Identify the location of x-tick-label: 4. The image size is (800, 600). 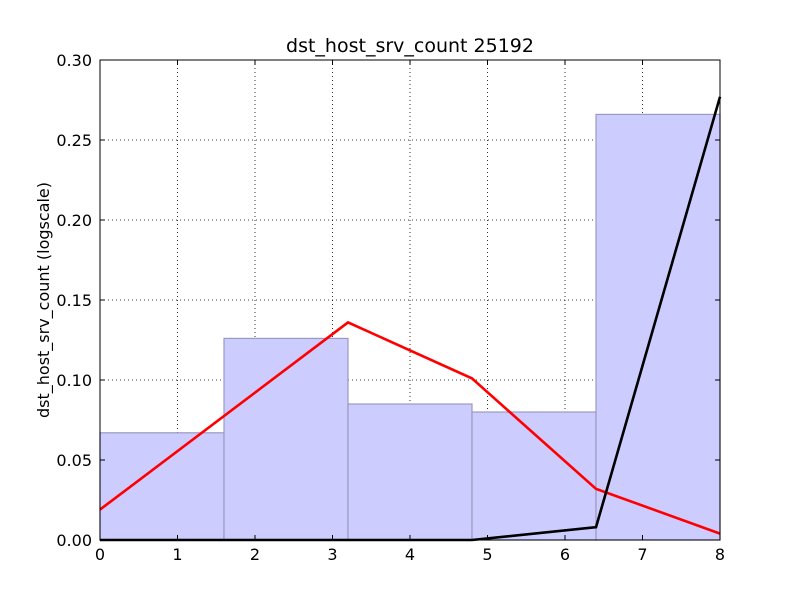
(410, 554).